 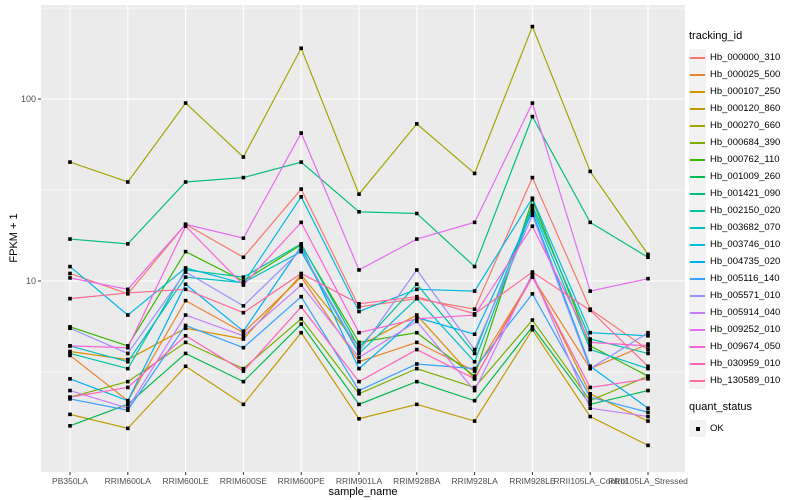 I want to click on legend-item-label: Hb_000684_390, so click(x=745, y=142).